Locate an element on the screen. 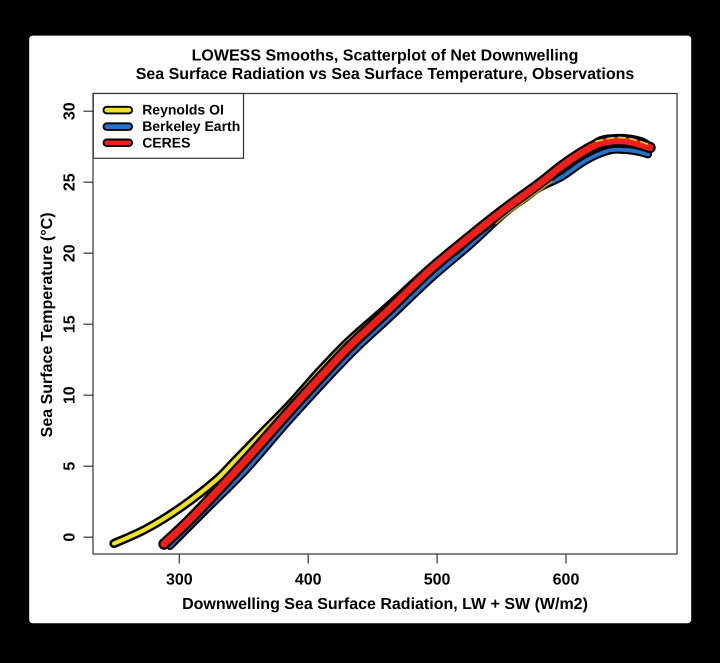  svg-text: Sea Surface Temperature (°C) is located at coordinates (47, 324).